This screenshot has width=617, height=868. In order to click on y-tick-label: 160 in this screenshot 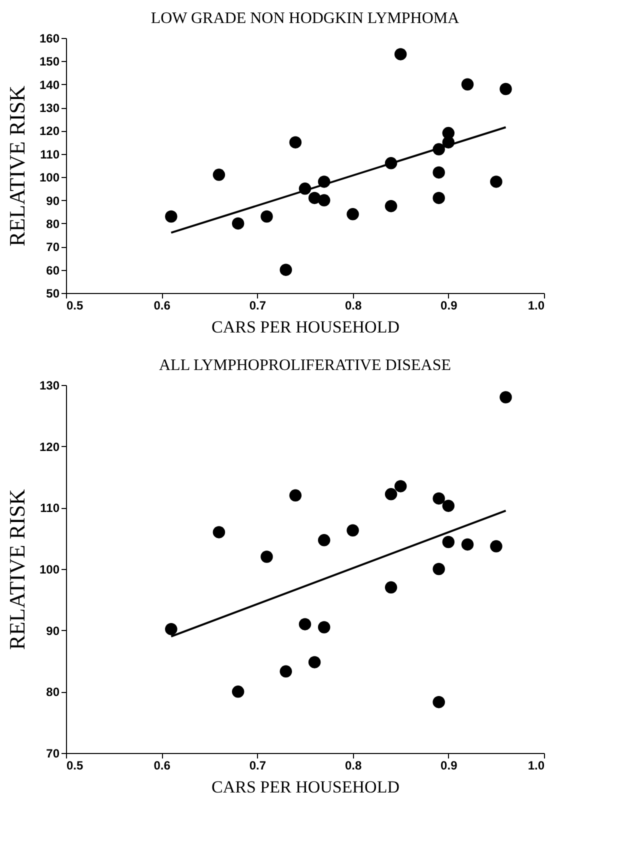, I will do `click(49, 39)`.